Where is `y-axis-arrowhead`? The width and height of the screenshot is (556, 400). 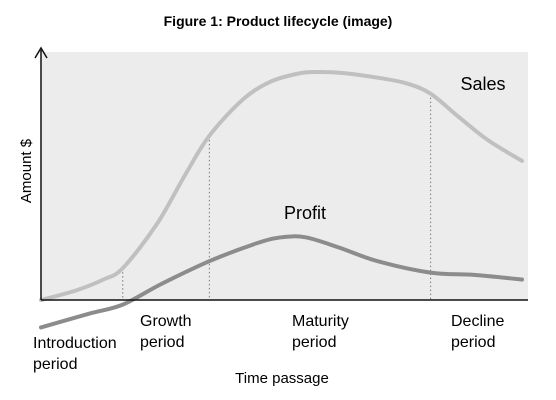
y-axis-arrowhead is located at coordinates (41, 52).